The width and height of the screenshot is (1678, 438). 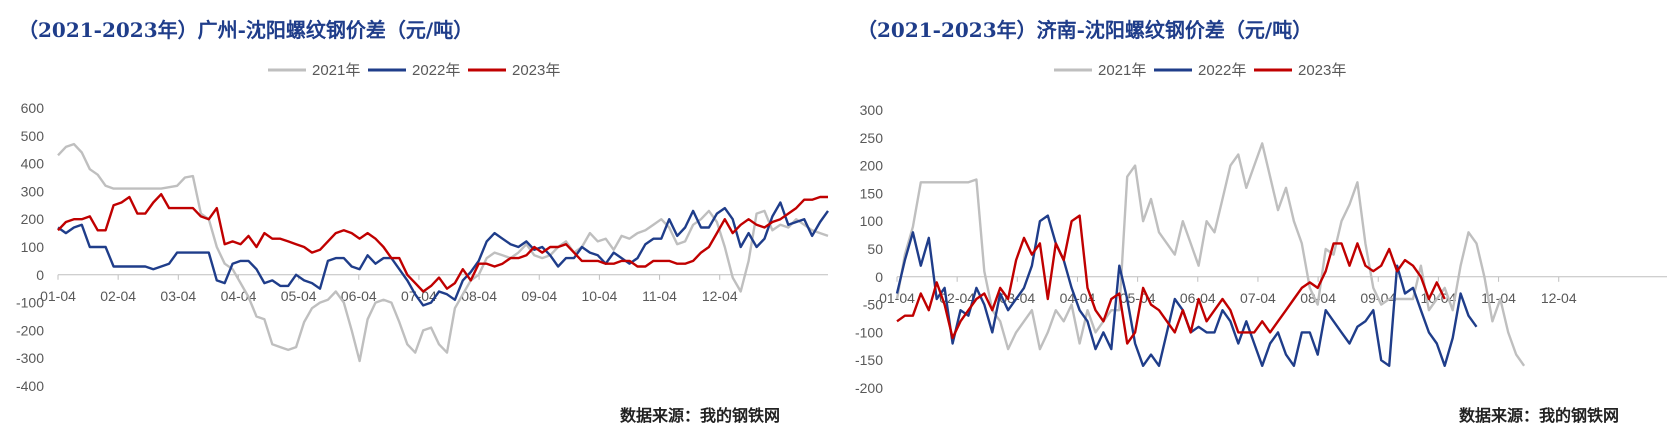 I want to click on y-tick-label: -50, so click(x=873, y=305).